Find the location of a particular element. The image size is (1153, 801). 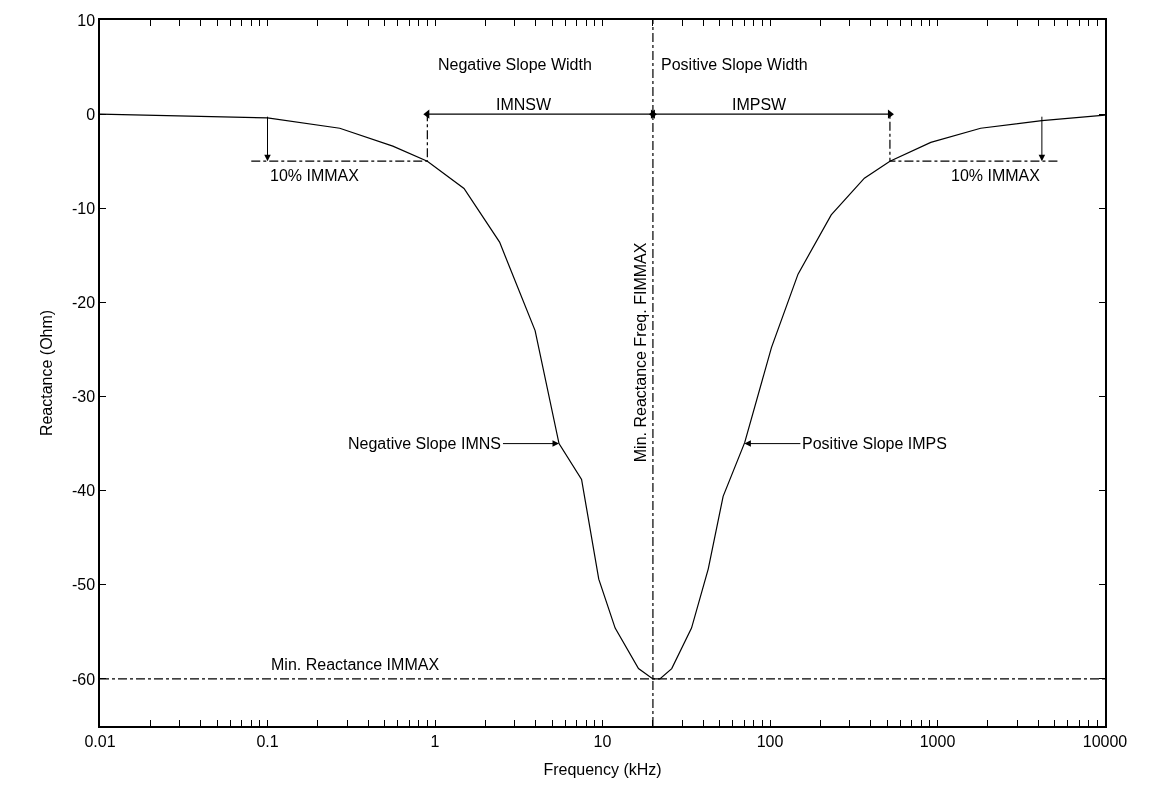

y-tick-label: -60 is located at coordinates (83, 679).